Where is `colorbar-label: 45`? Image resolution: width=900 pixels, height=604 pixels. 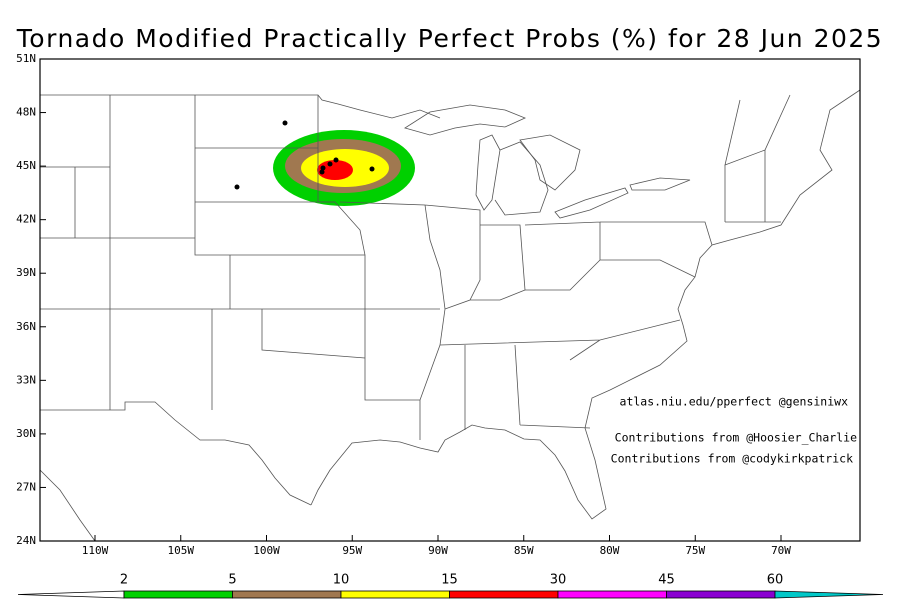 colorbar-label: 45 is located at coordinates (666, 580).